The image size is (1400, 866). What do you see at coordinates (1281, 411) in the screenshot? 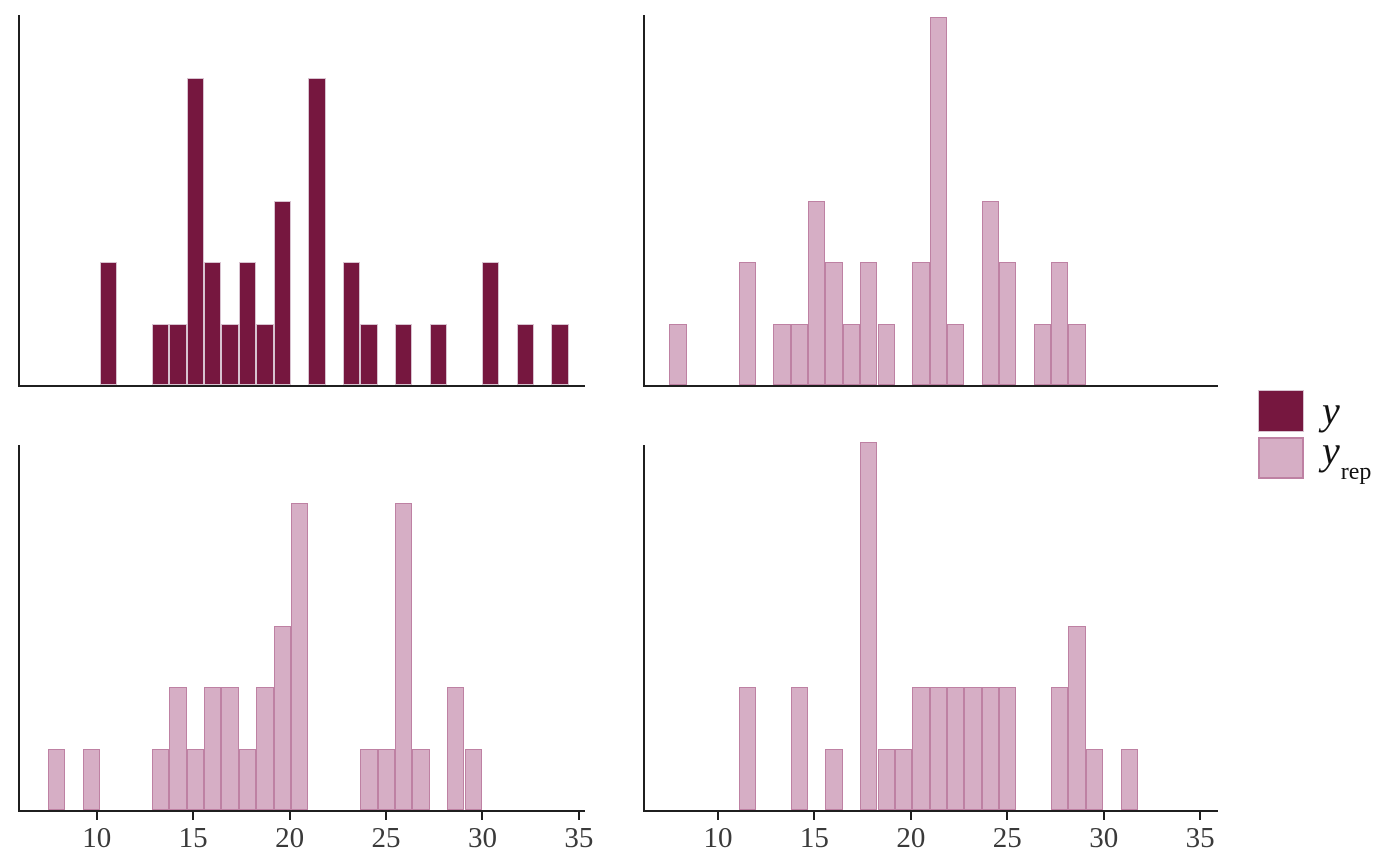
I see `legend-swatch-y` at bounding box center [1281, 411].